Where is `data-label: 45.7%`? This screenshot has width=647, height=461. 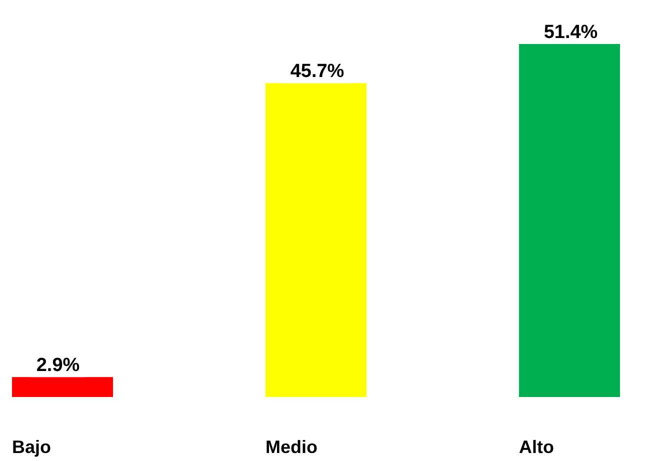 data-label: 45.7% is located at coordinates (317, 71).